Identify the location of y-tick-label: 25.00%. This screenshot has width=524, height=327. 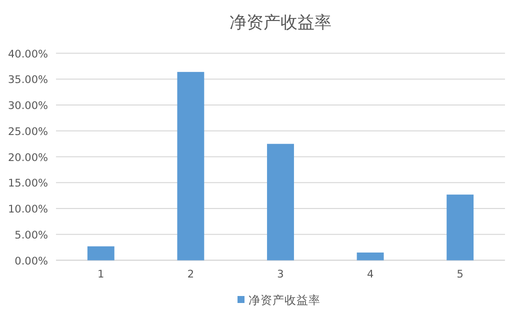
(28, 132).